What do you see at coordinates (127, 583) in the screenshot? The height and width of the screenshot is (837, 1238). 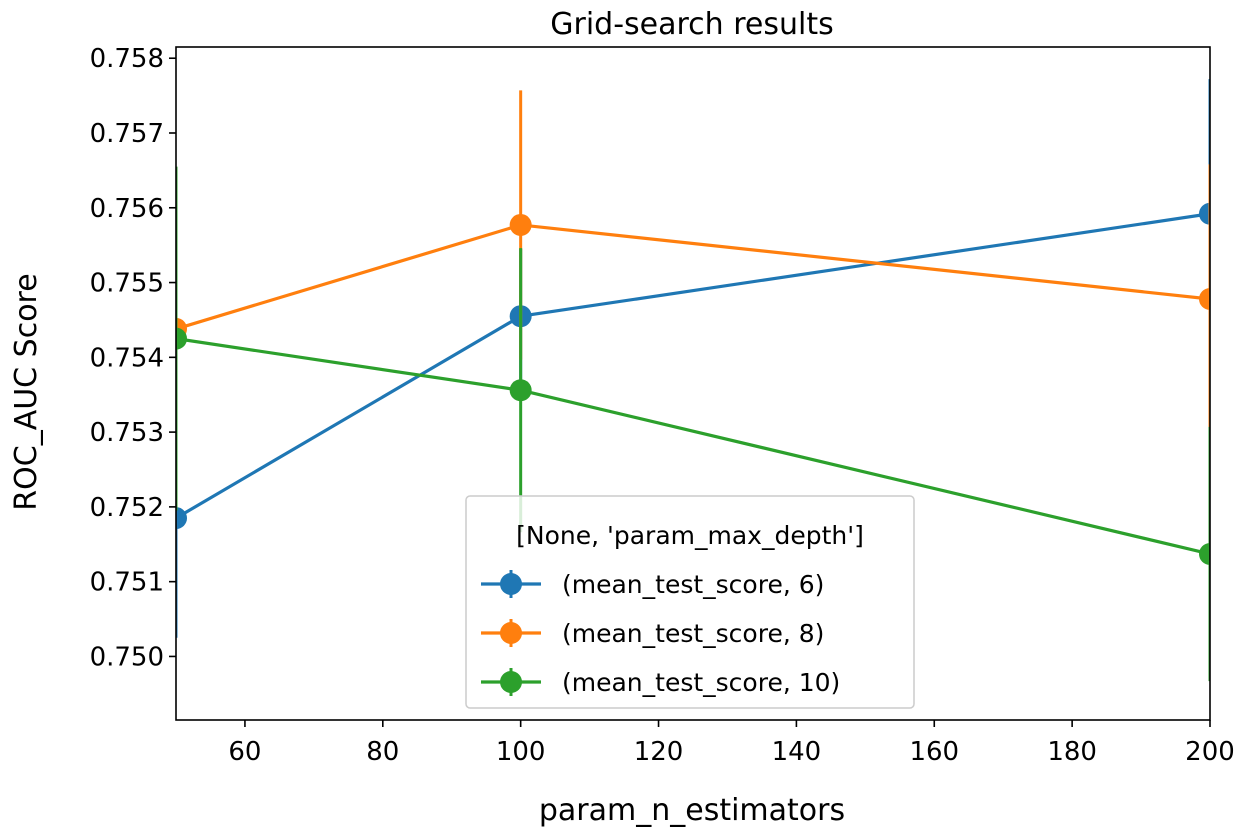 I see `y-tick-label: 0.751` at bounding box center [127, 583].